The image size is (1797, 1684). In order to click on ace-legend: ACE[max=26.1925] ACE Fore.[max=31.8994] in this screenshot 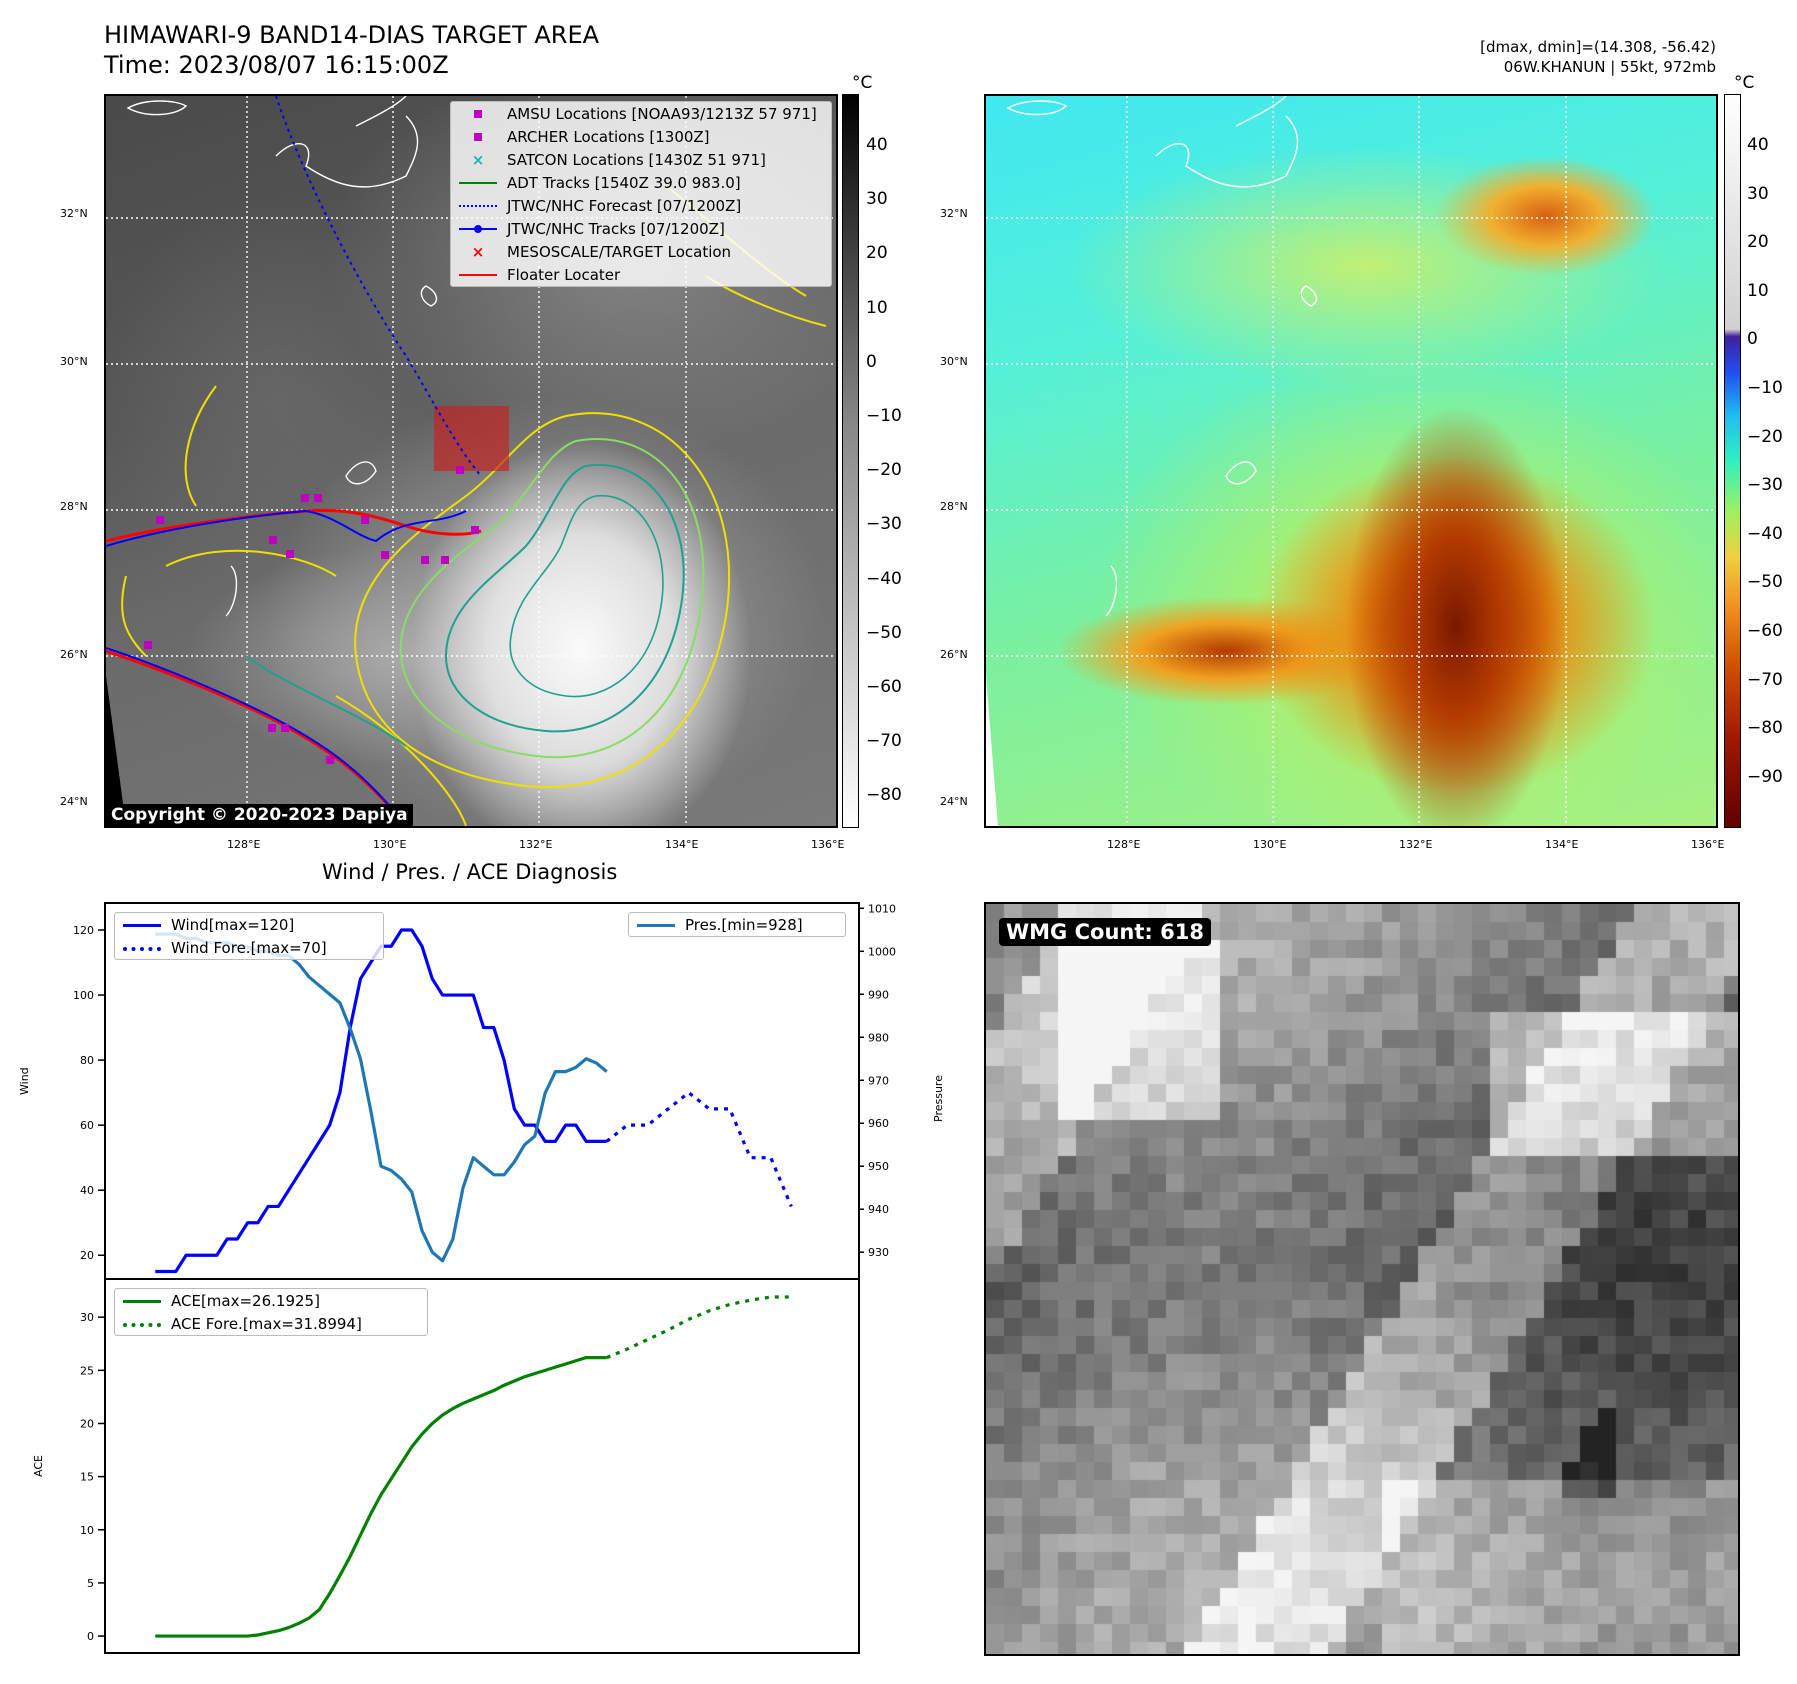, I will do `click(271, 1312)`.